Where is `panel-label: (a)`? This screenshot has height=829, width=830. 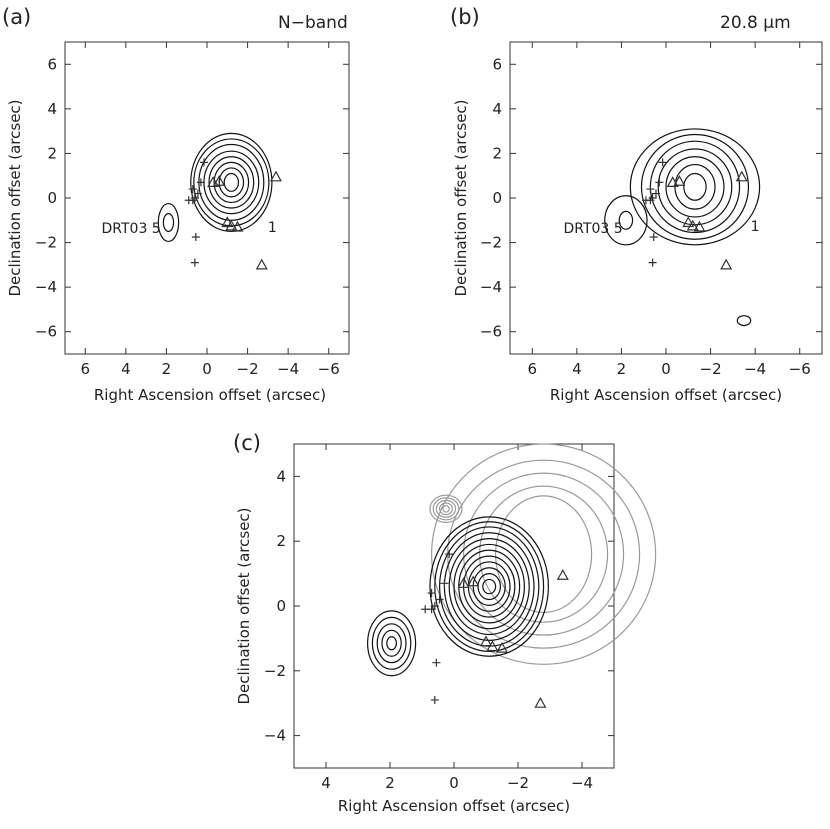
panel-label: (a) is located at coordinates (16, 17).